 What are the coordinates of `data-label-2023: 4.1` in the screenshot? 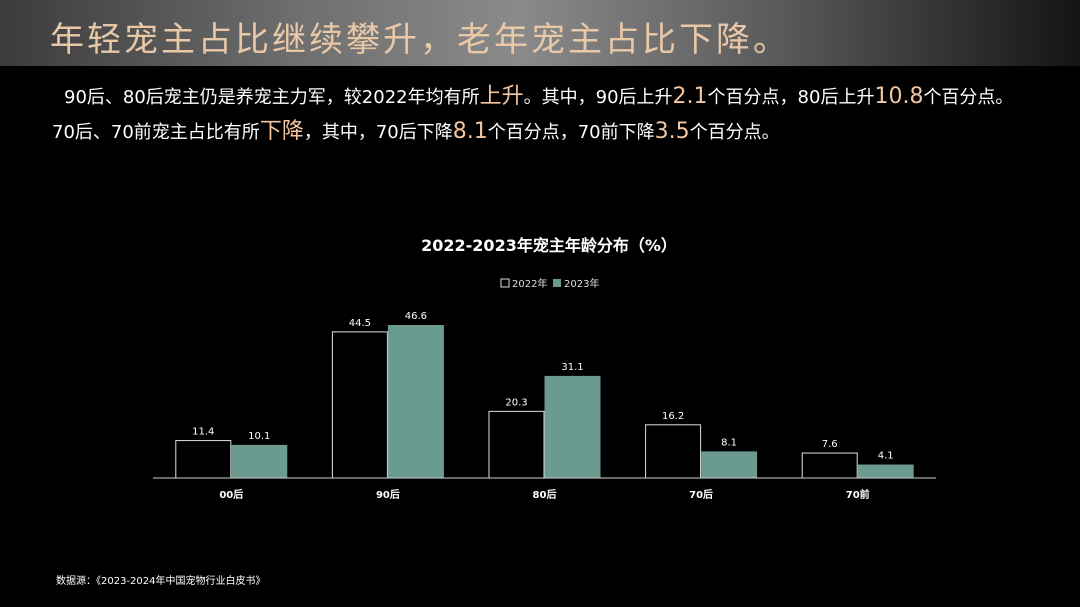 It's located at (886, 456).